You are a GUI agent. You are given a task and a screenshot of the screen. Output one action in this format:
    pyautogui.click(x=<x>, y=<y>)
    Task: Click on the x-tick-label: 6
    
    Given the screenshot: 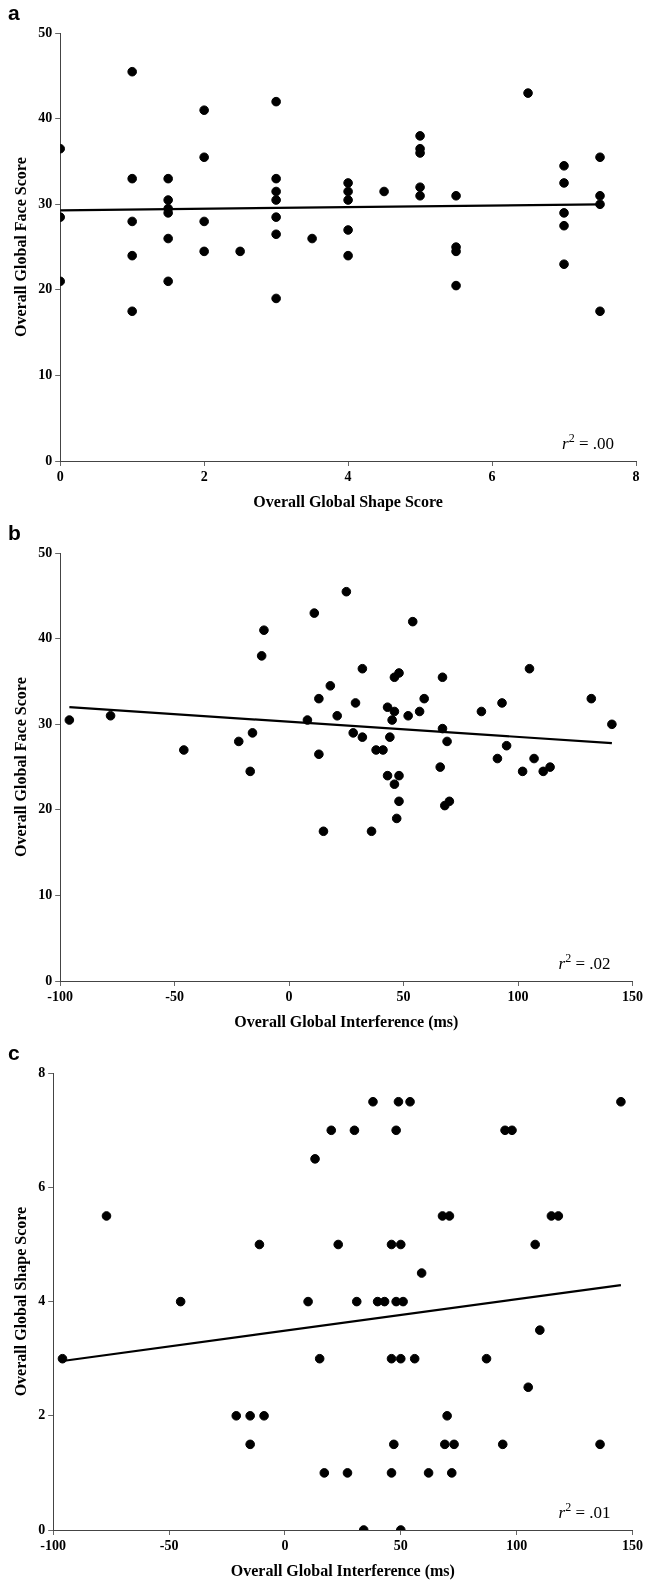 What is the action you would take?
    pyautogui.click(x=492, y=477)
    